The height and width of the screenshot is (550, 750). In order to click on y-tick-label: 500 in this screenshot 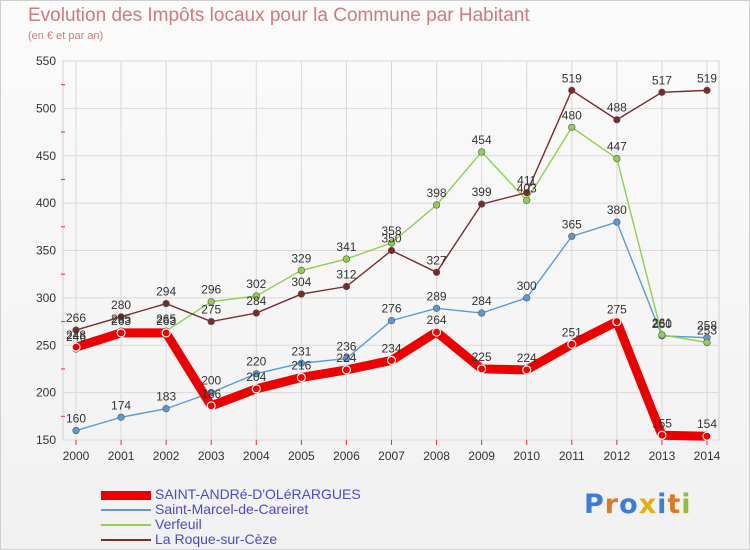, I will do `click(46, 108)`.